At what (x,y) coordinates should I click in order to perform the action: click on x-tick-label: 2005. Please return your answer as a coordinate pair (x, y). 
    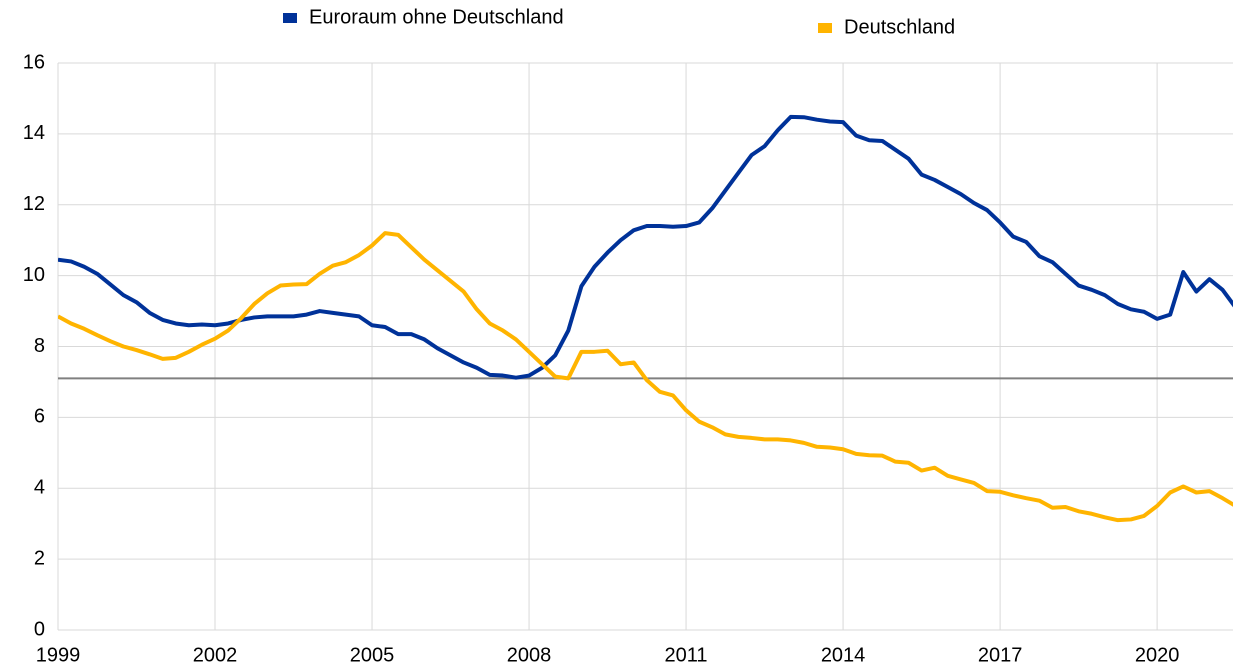
    Looking at the image, I should click on (372, 655).